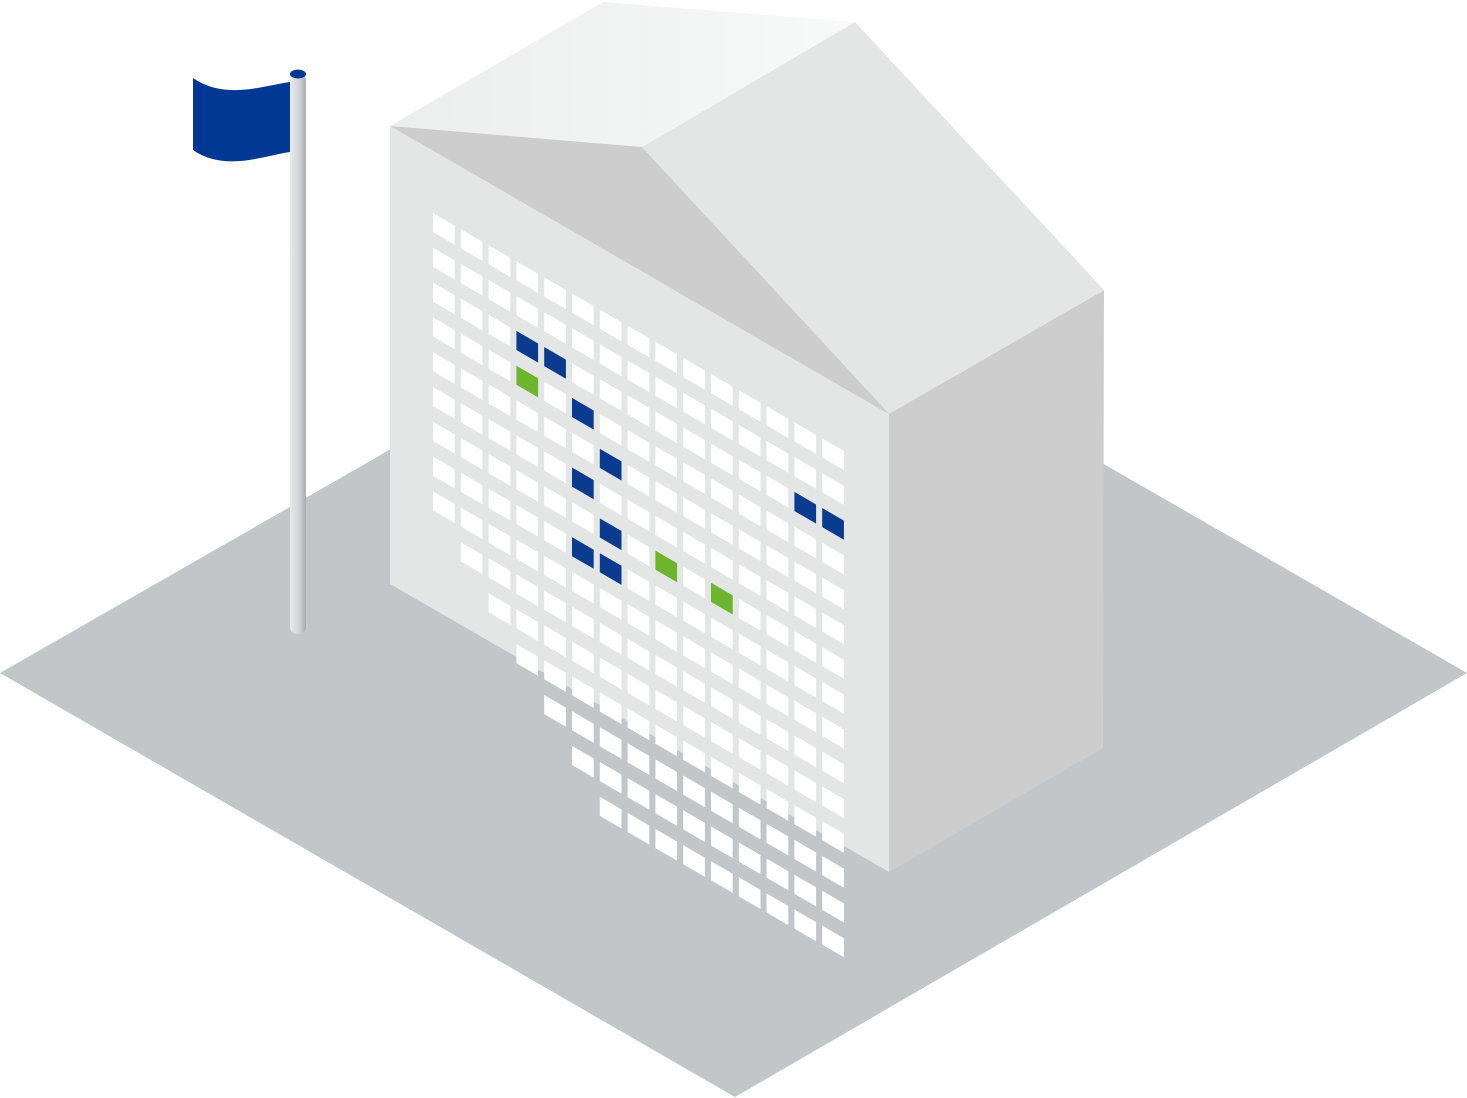 The image size is (1467, 1098). I want to click on flag-pole, so click(298, 354).